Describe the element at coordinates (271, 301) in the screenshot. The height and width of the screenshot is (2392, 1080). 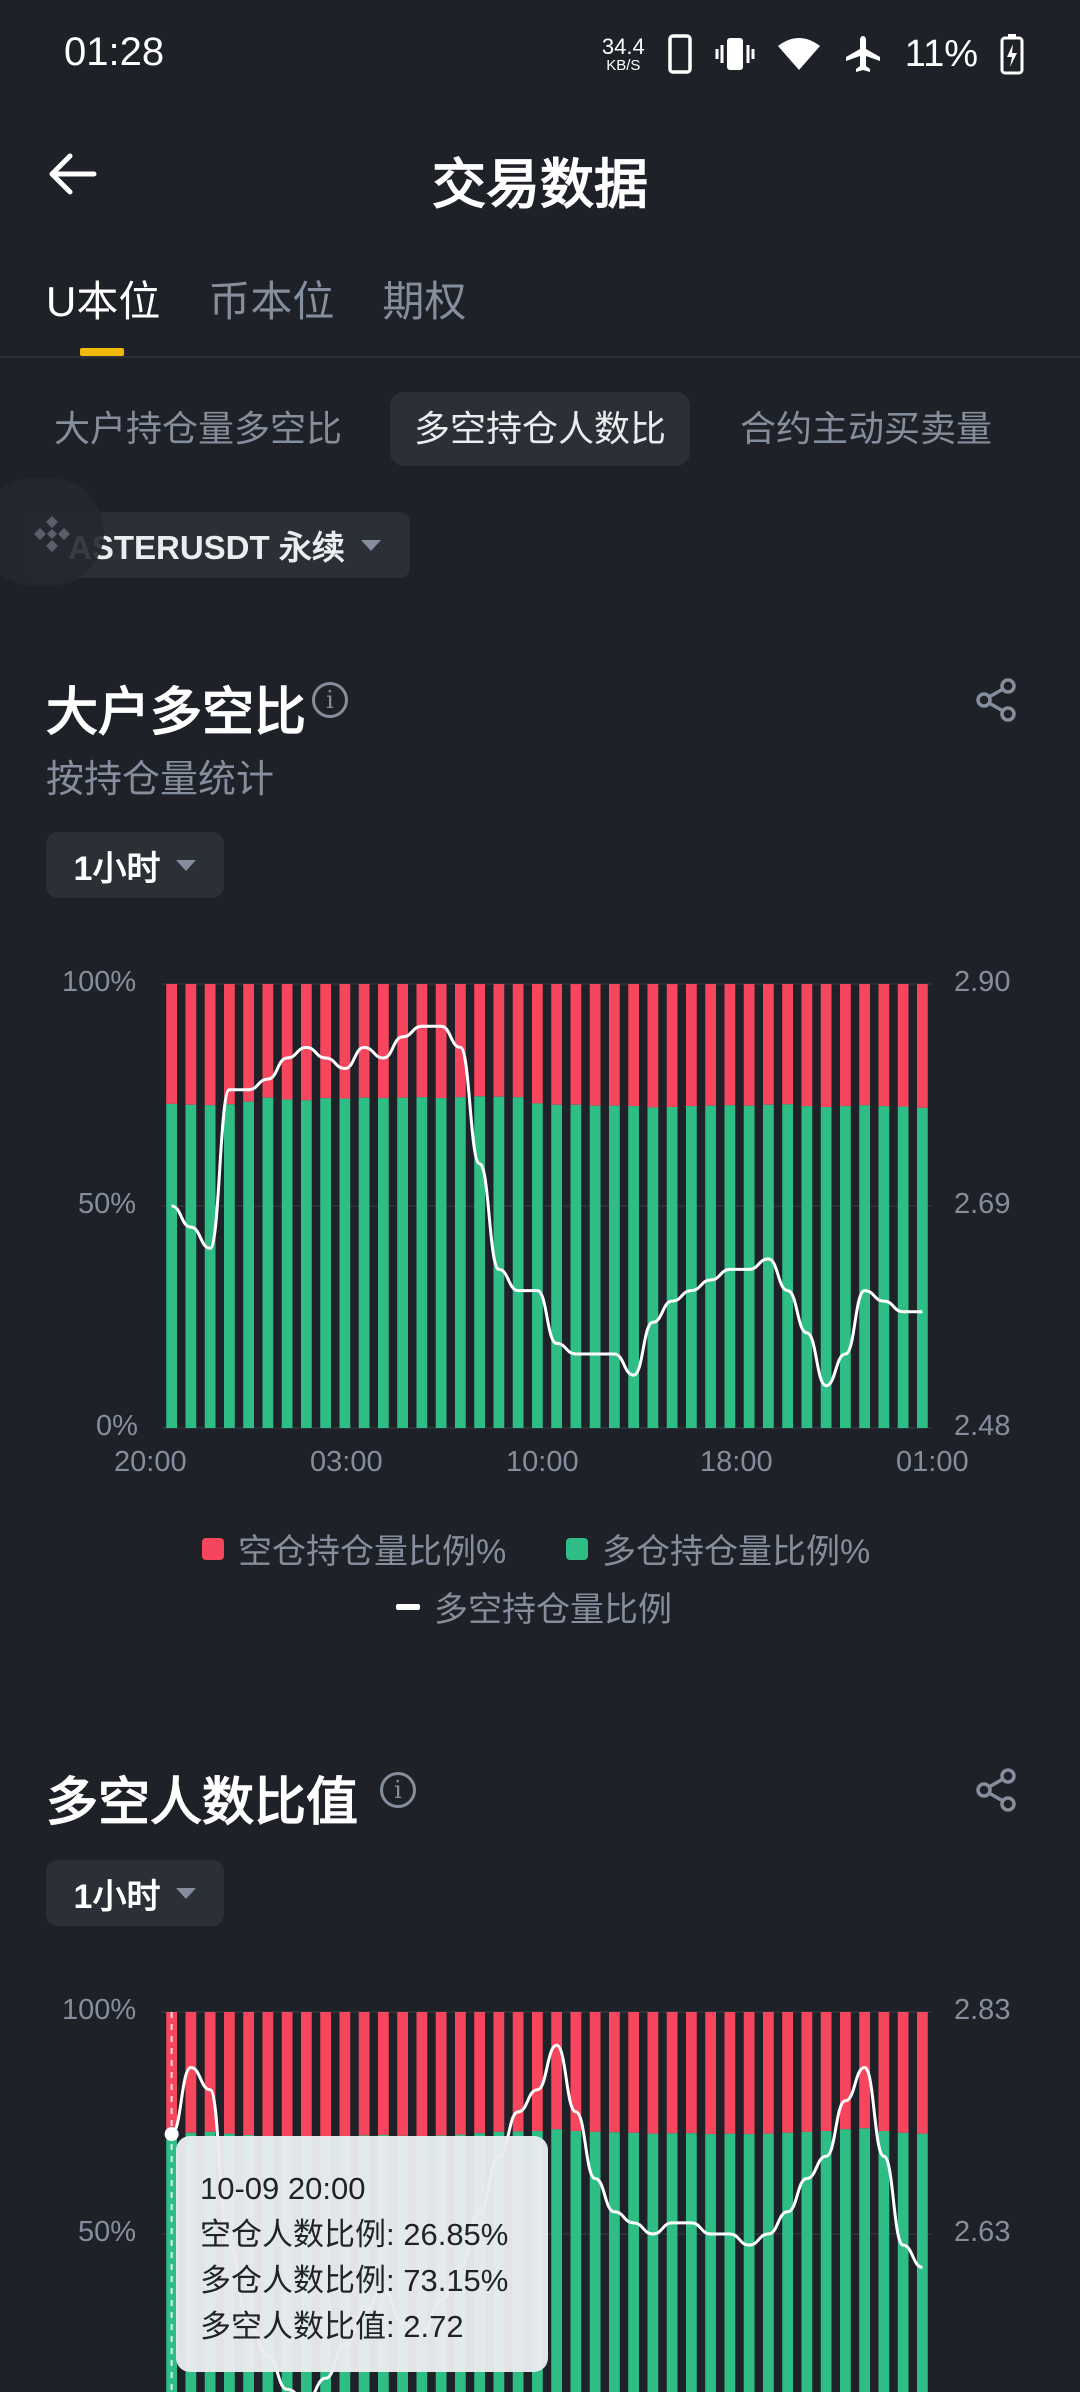
I see `tab-coin-margined: 币本位` at that location.